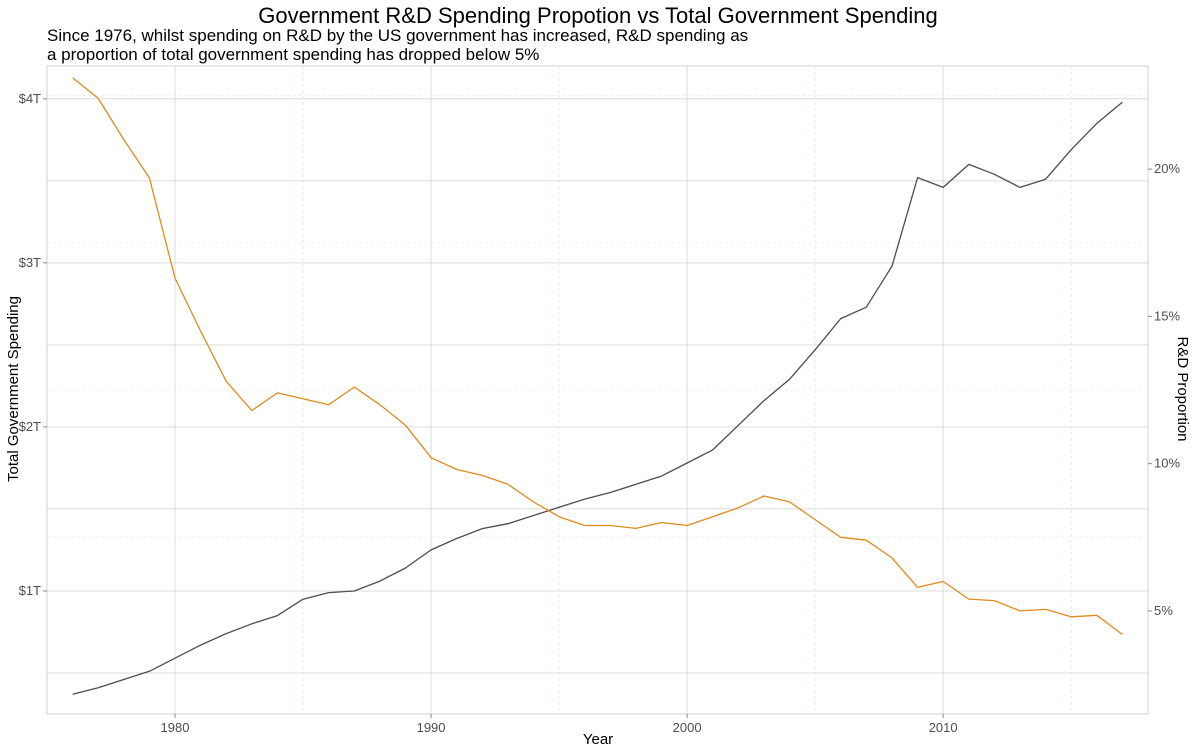 The width and height of the screenshot is (1200, 750). I want to click on x-tick-label: 2000, so click(687, 727).